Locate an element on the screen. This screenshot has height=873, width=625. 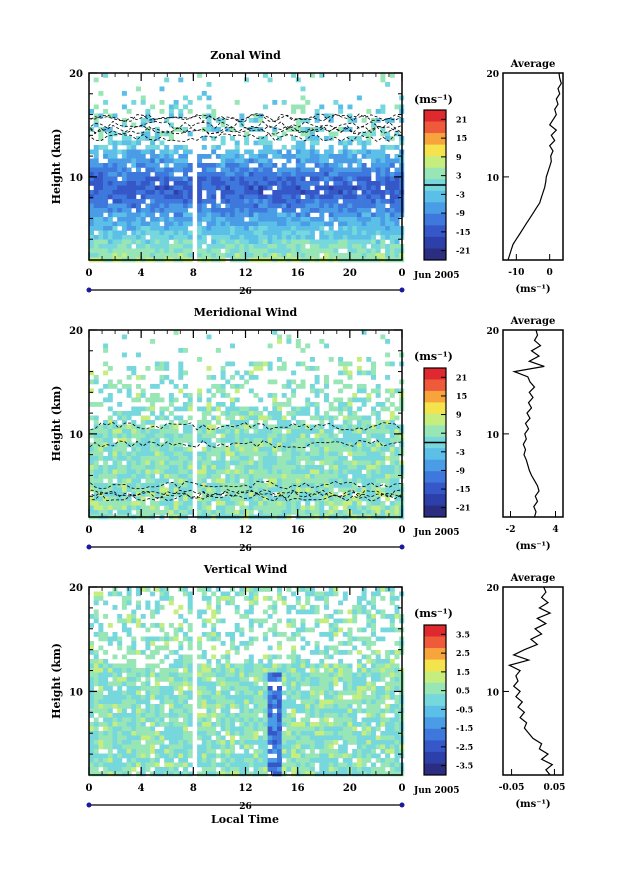
panel-title: Zonal Wind is located at coordinates (245, 55).